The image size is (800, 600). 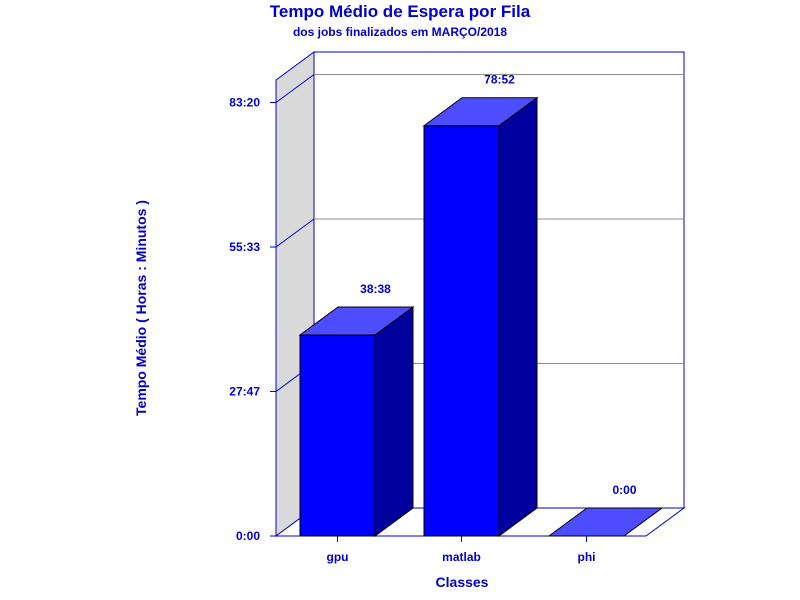 What do you see at coordinates (244, 247) in the screenshot?
I see `y-tick-label: 55:33` at bounding box center [244, 247].